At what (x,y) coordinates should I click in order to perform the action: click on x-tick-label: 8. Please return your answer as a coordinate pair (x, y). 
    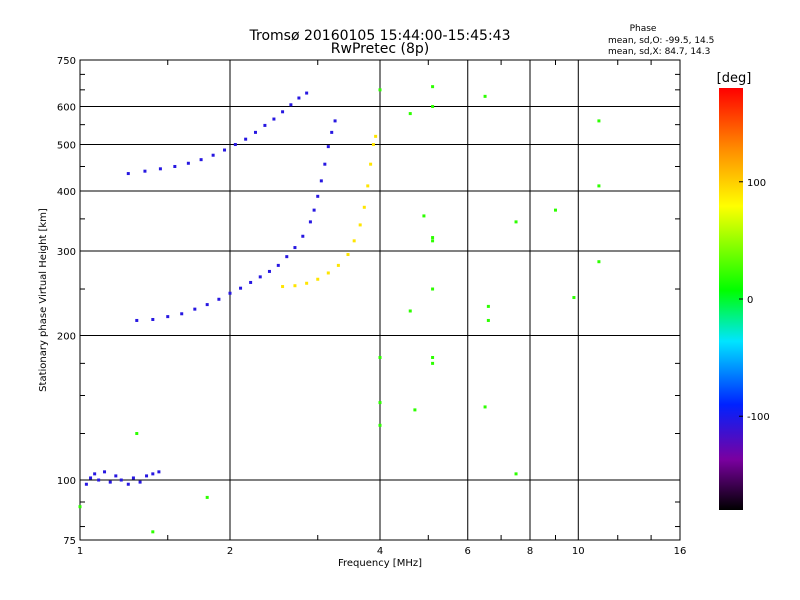
    Looking at the image, I should click on (530, 551).